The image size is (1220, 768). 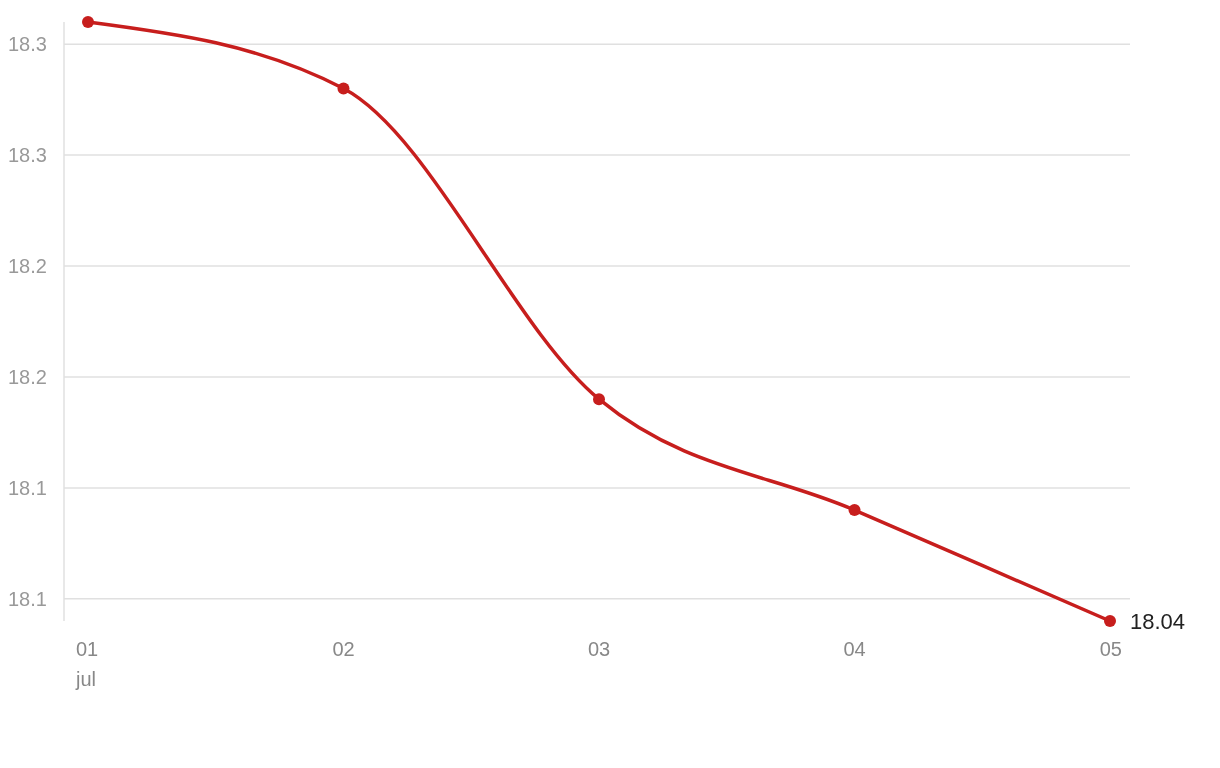 I want to click on x-tick-label: 01 jul, so click(x=87, y=664).